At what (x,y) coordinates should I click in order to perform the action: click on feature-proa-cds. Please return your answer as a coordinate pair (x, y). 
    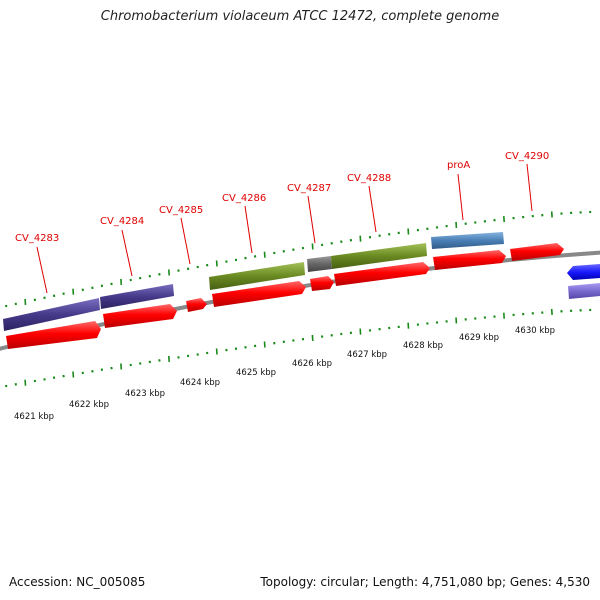
    Looking at the image, I should click on (469, 260).